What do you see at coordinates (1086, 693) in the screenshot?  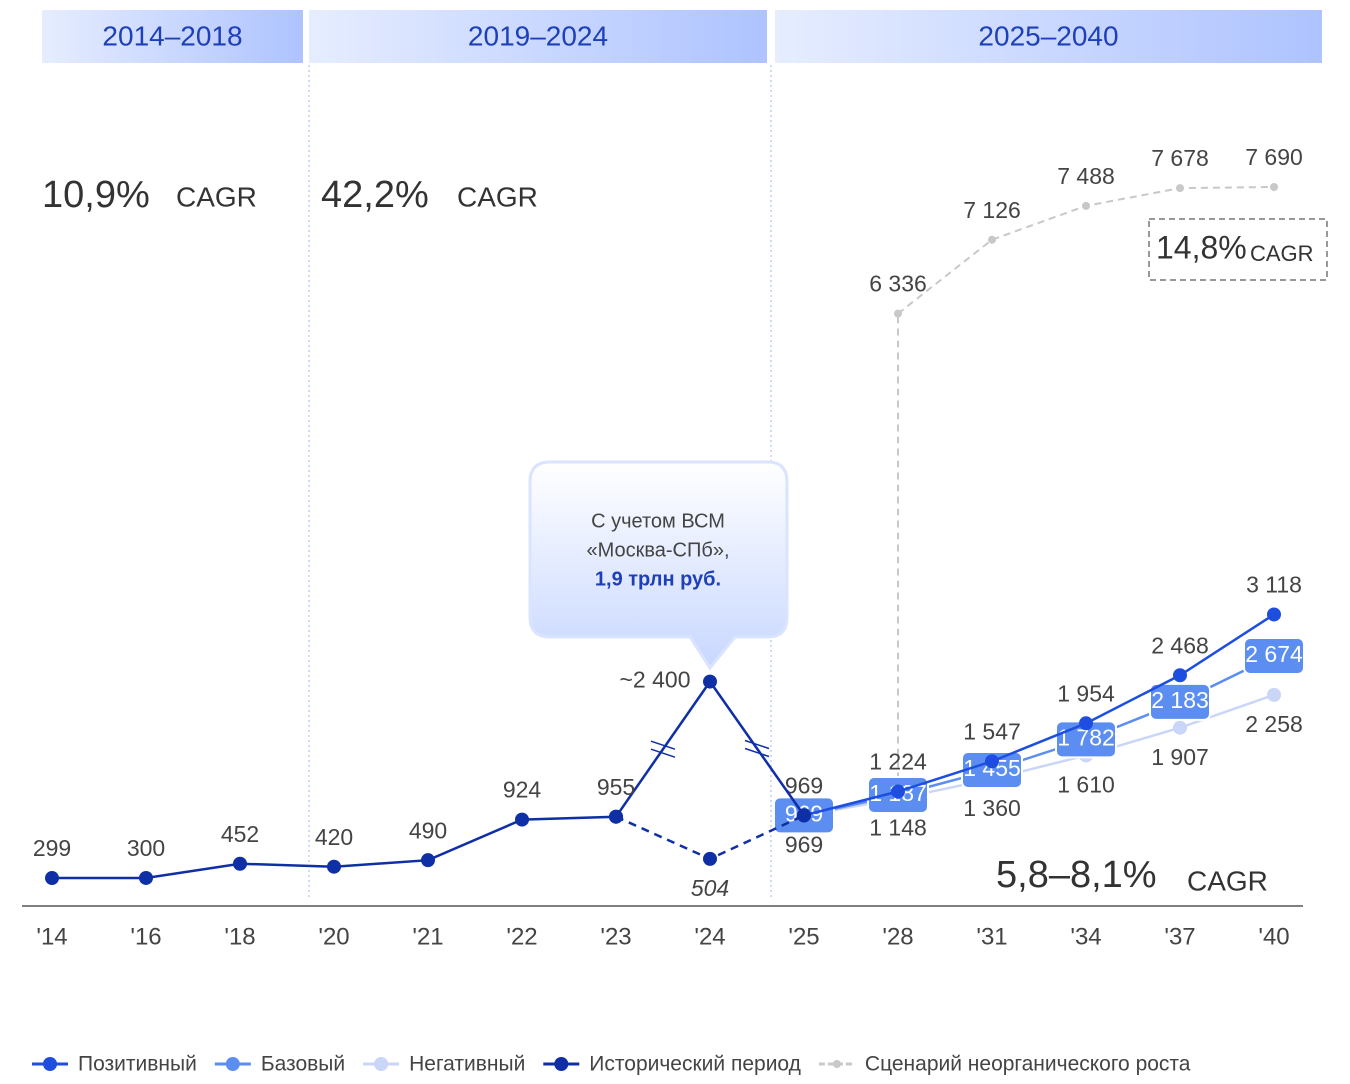 I see `data-label: 1 954` at bounding box center [1086, 693].